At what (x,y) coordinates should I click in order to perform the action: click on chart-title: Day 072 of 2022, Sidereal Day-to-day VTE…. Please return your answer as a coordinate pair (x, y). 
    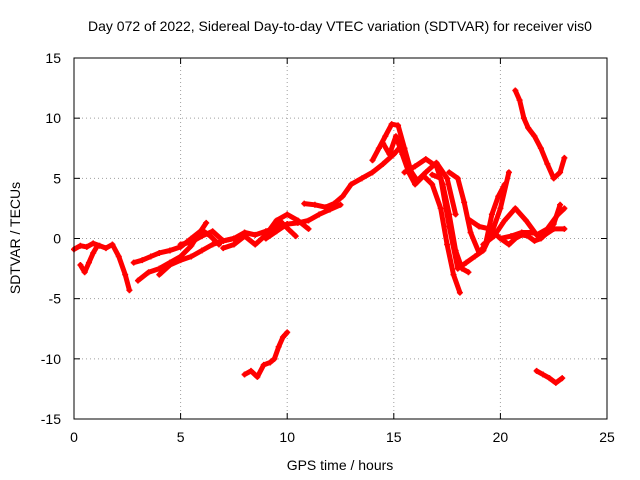
    Looking at the image, I should click on (340, 26).